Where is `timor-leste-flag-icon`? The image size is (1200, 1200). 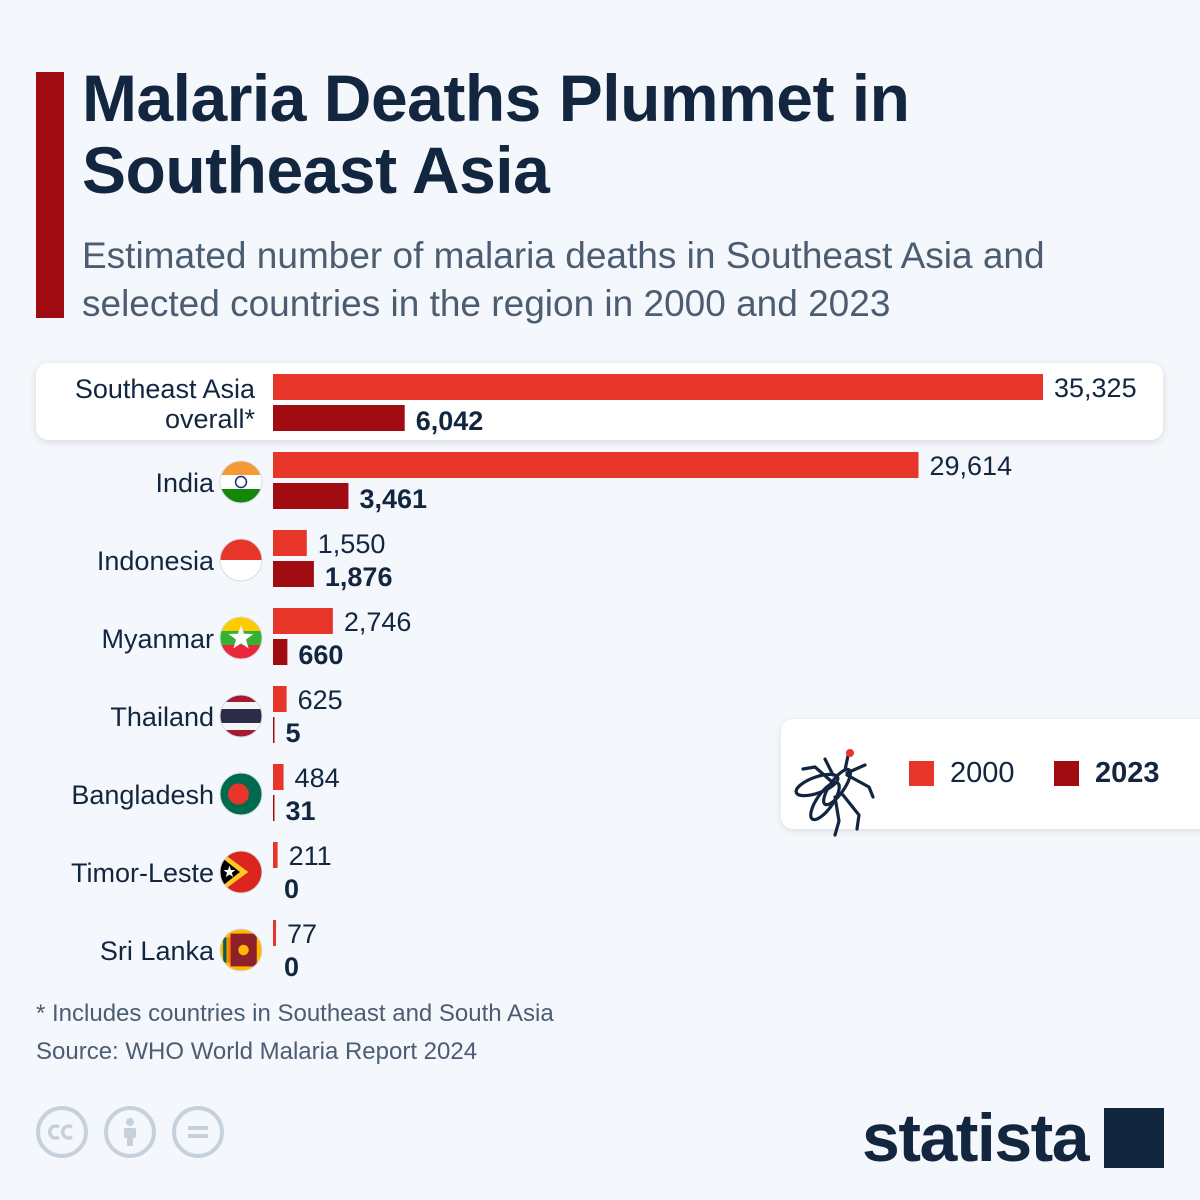 timor-leste-flag-icon is located at coordinates (241, 872).